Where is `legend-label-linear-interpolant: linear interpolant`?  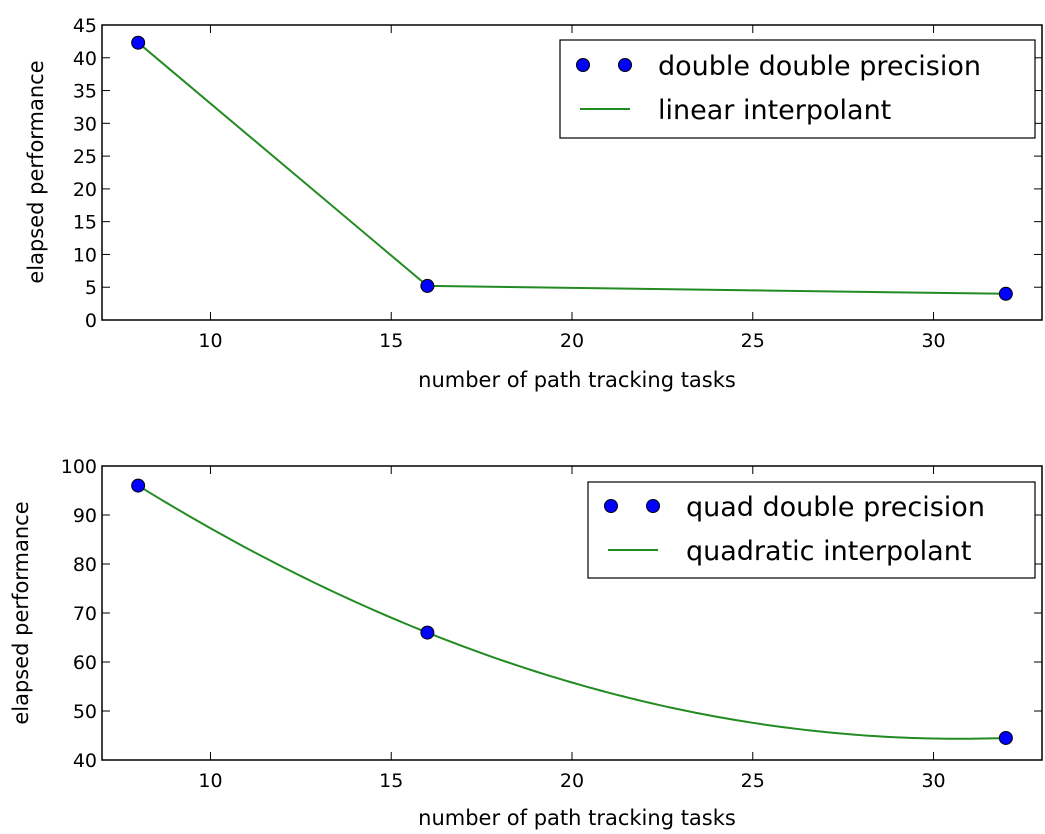
legend-label-linear-interpolant: linear interpolant is located at coordinates (774, 110).